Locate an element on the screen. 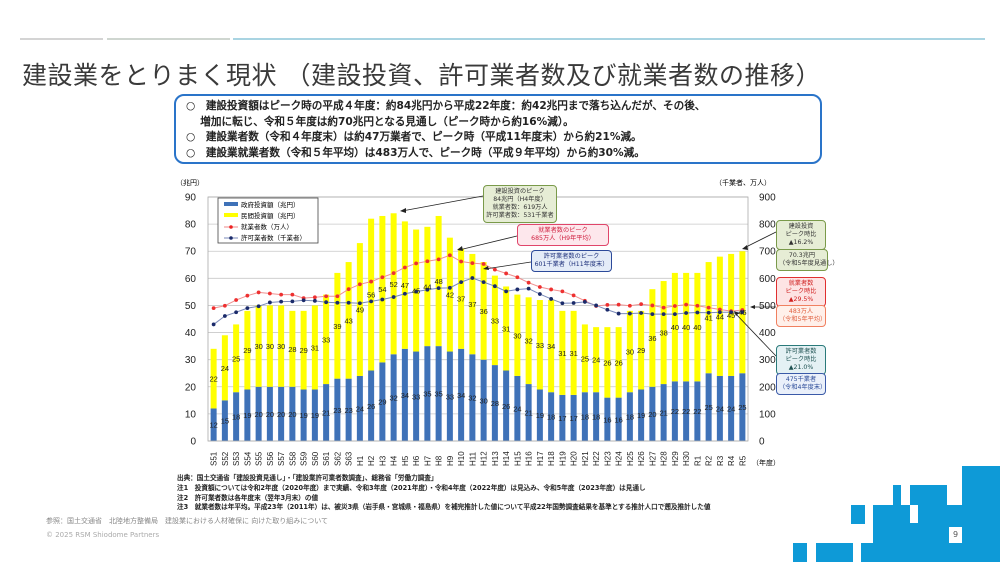 The image size is (1000, 562). data-label-private: 40 is located at coordinates (686, 327).